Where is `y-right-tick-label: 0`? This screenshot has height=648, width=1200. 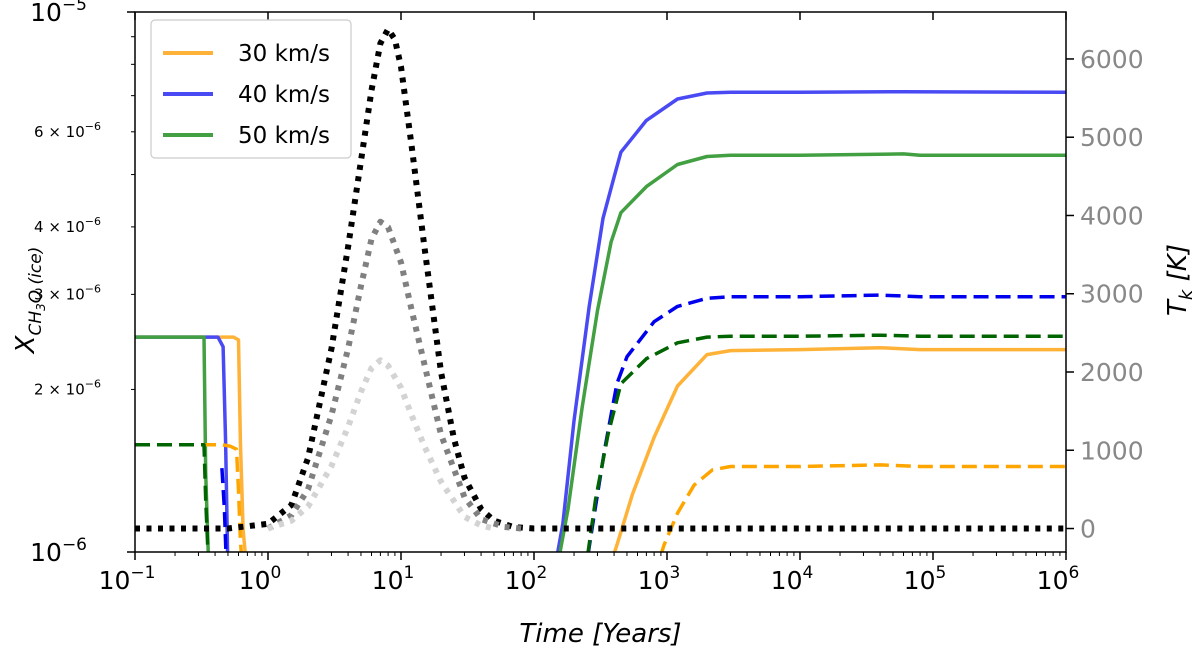
y-right-tick-label: 0 is located at coordinates (1088, 529).